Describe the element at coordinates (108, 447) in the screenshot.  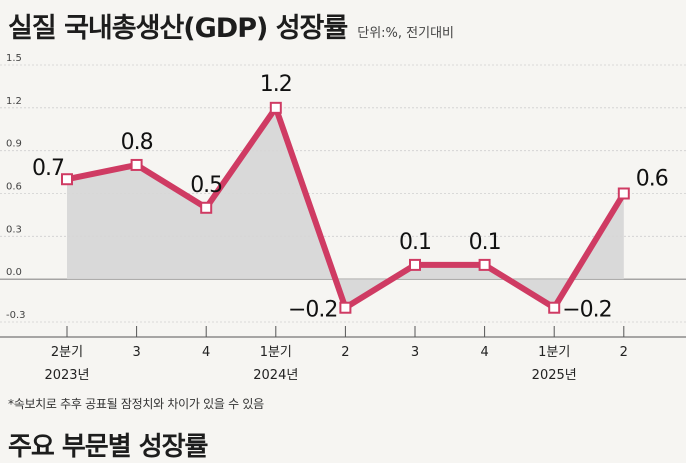
I see `next-section-title: 주요 부문별 성장률` at that location.